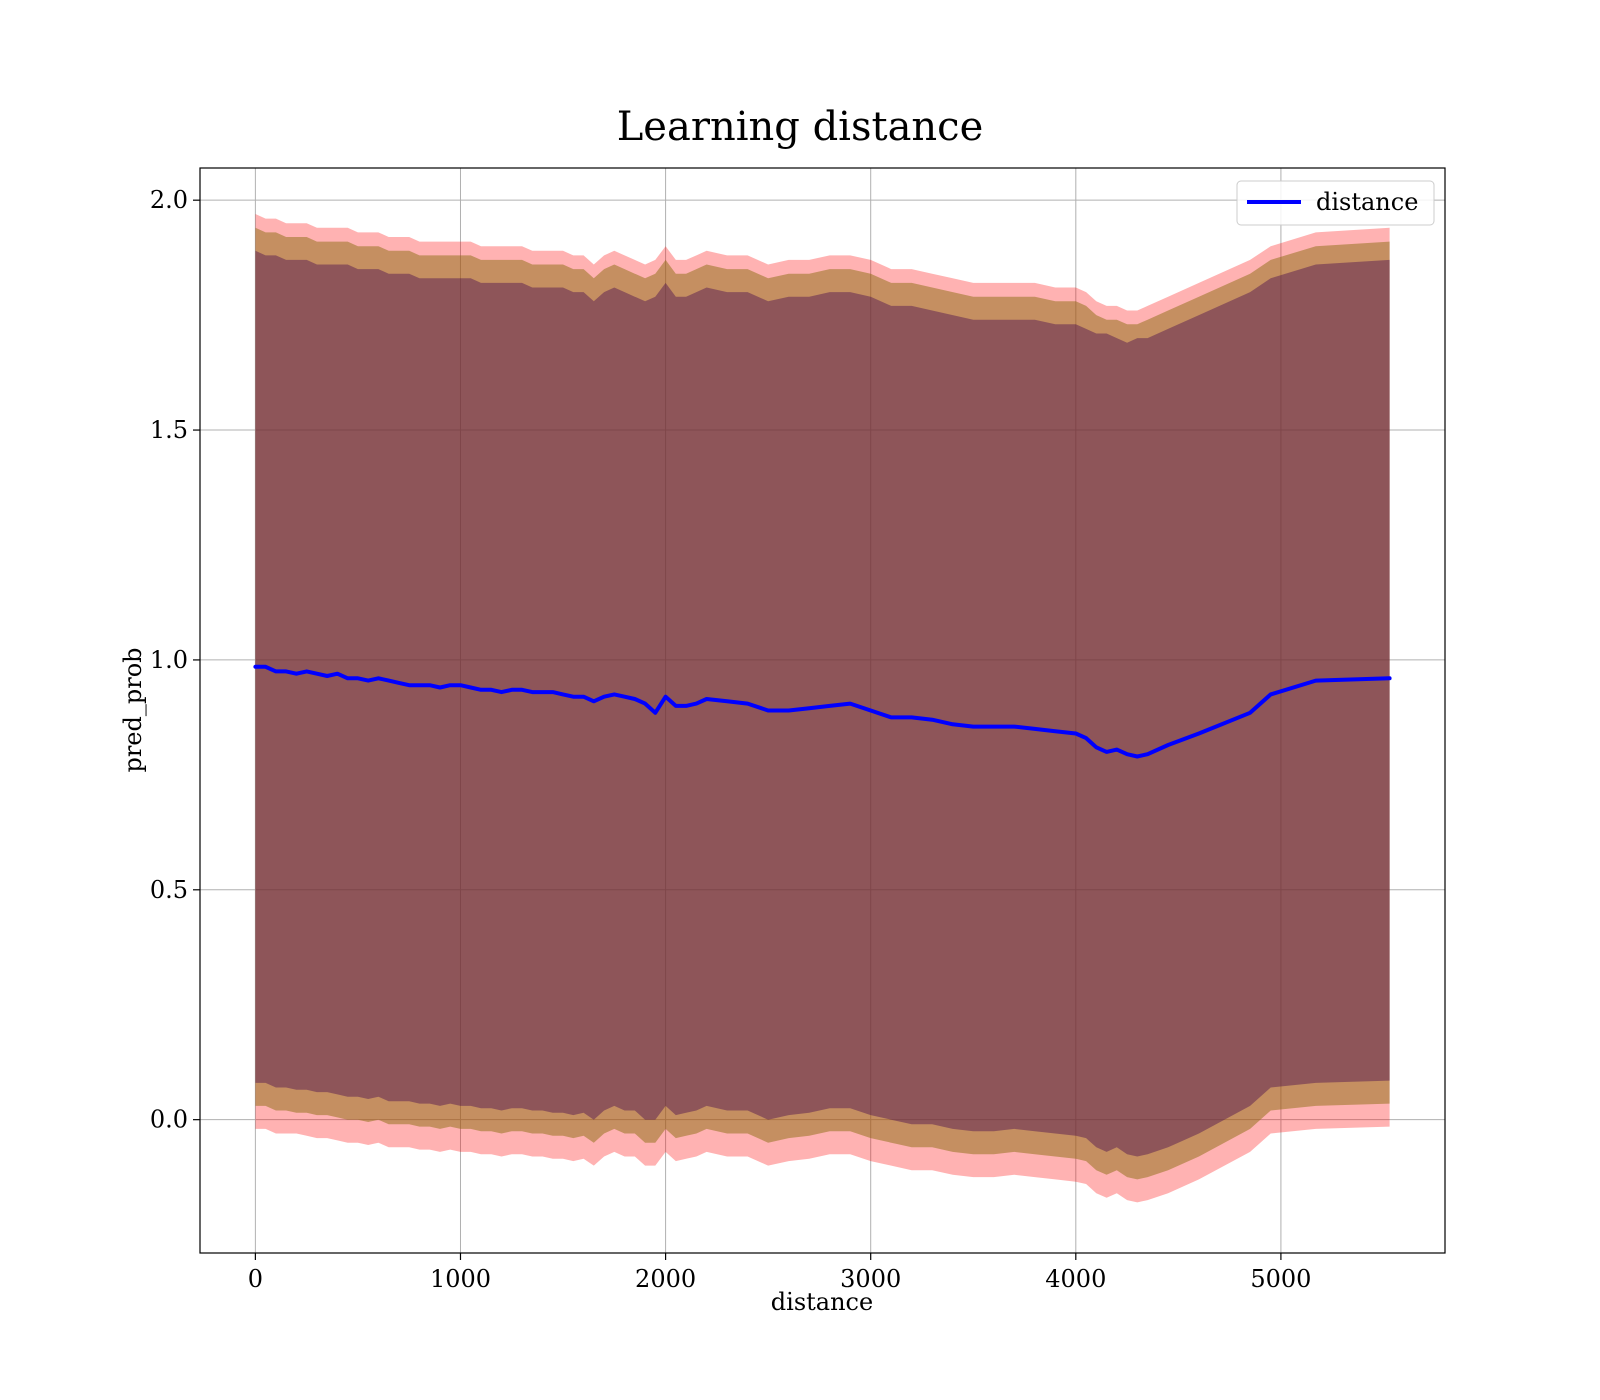 The width and height of the screenshot is (1600, 1400). Describe the element at coordinates (665, 1279) in the screenshot. I see `x-tick-label: 2000` at that location.